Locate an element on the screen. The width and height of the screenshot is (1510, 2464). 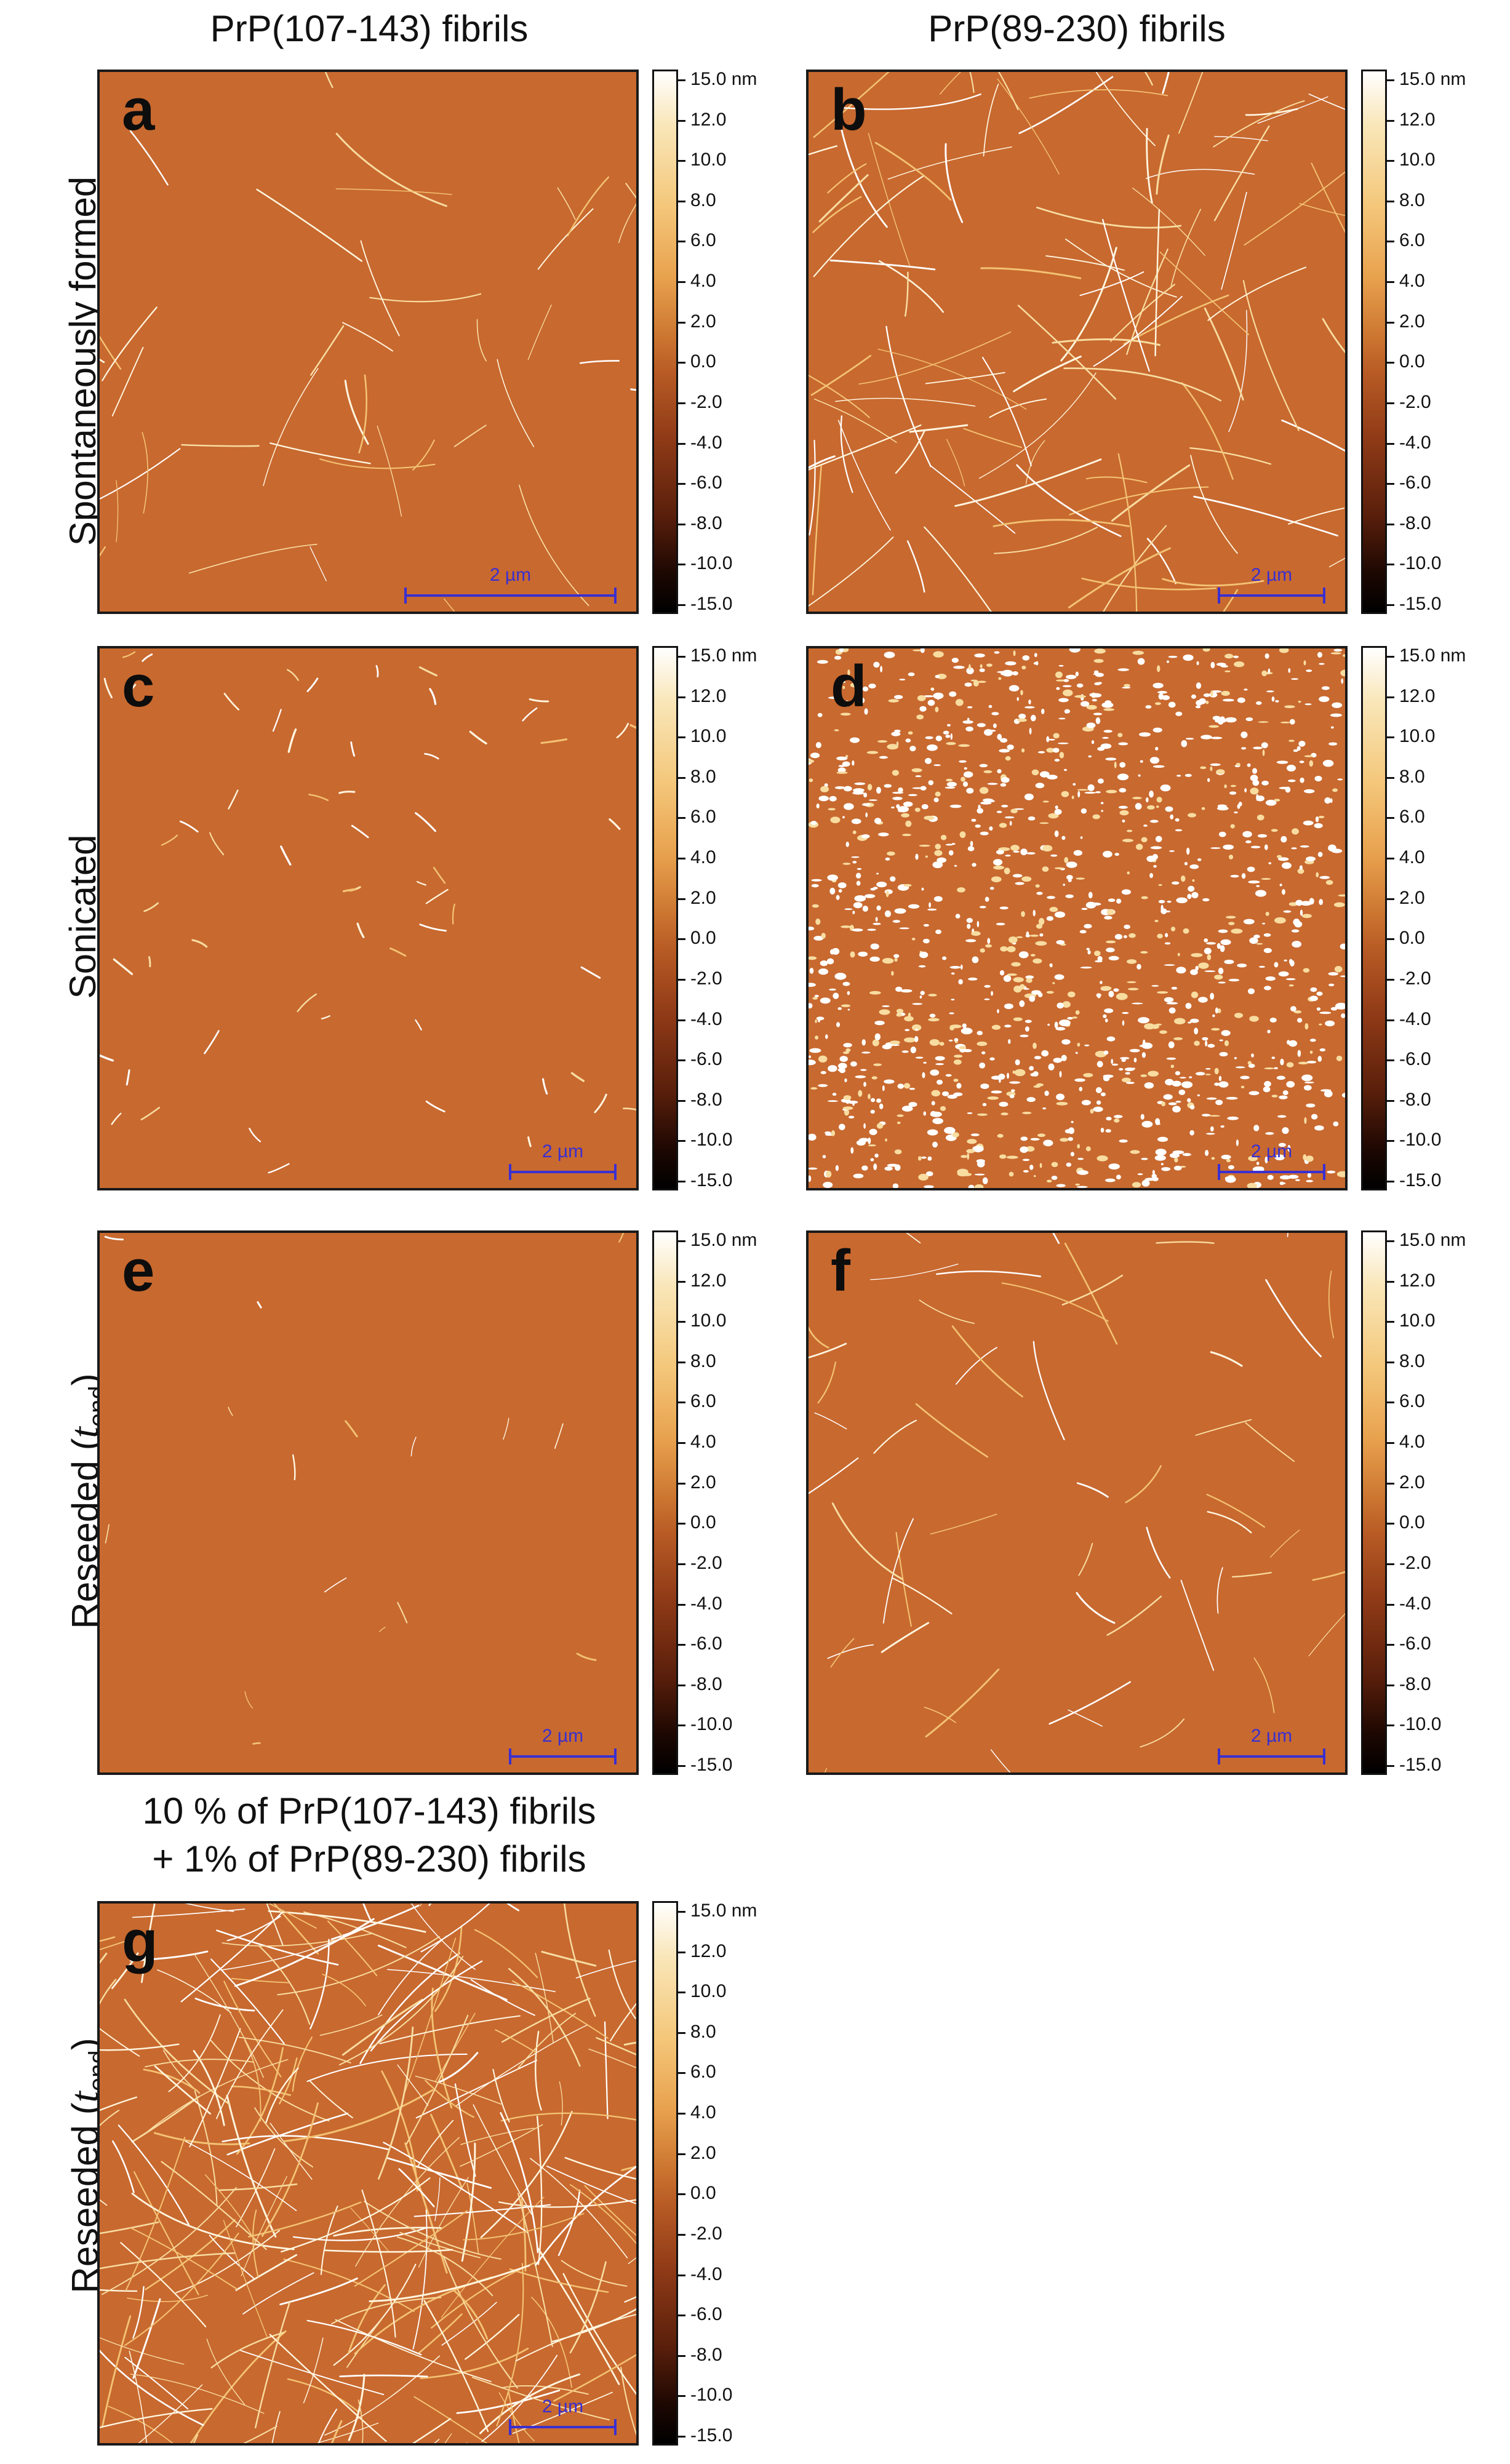
mixture-line-2: + 1% of PrP(89-230) fibrils is located at coordinates (369, 1859).